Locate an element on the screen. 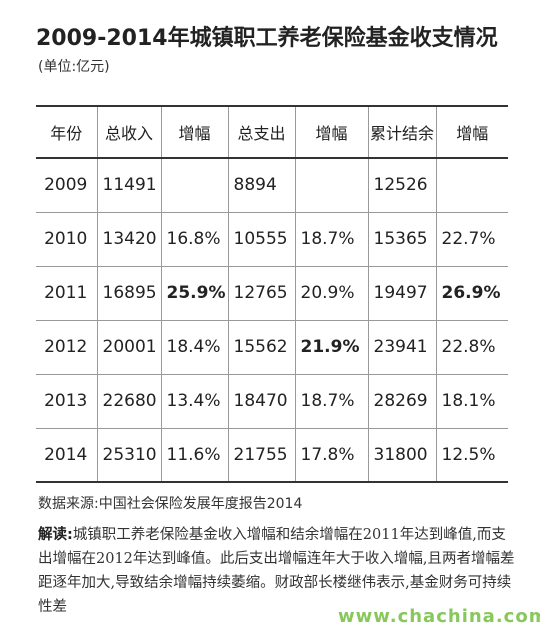  cell-balance-growth is located at coordinates (471, 185).